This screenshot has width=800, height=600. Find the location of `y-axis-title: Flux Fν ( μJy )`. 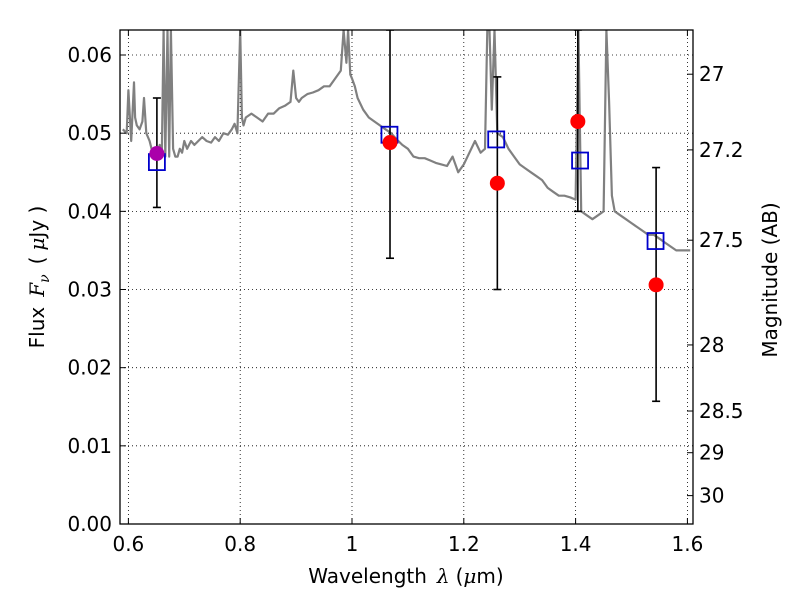

y-axis-title: Flux Fν ( μJy ) is located at coordinates (39, 277).